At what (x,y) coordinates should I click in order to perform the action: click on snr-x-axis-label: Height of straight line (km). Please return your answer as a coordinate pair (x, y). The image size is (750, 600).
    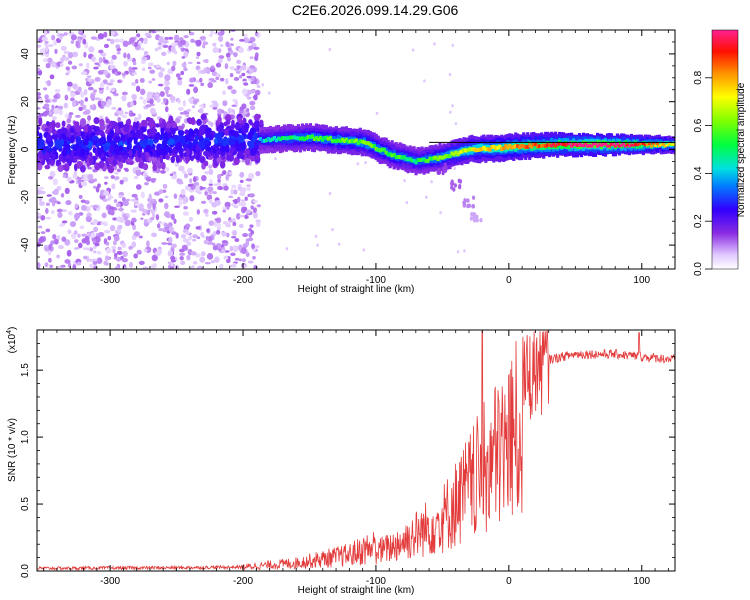
    Looking at the image, I should click on (356, 590).